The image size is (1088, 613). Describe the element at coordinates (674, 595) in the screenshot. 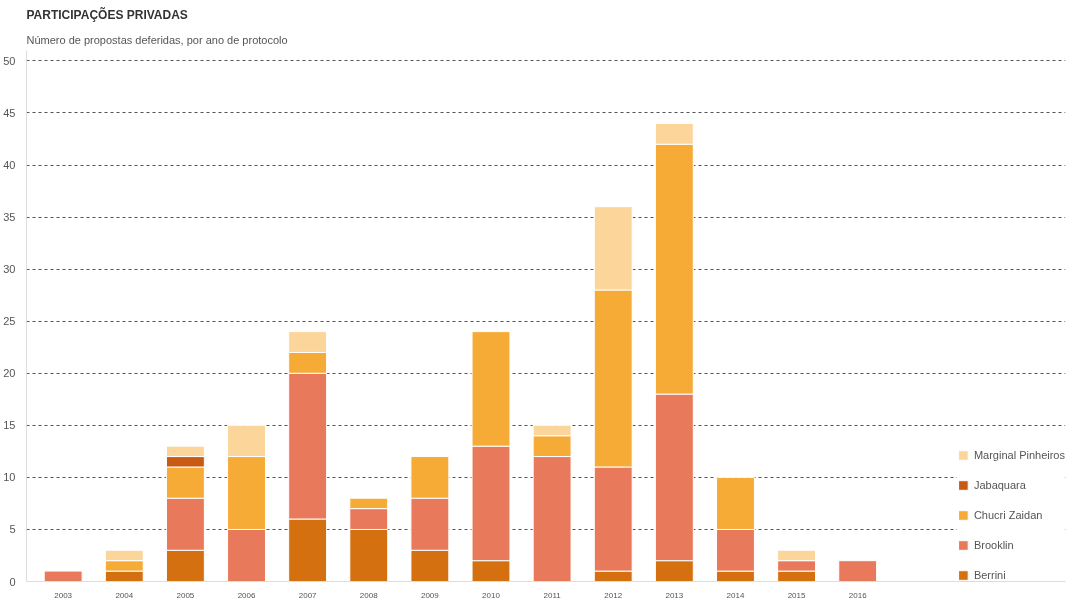

I see `x-tick-label: 2013` at that location.